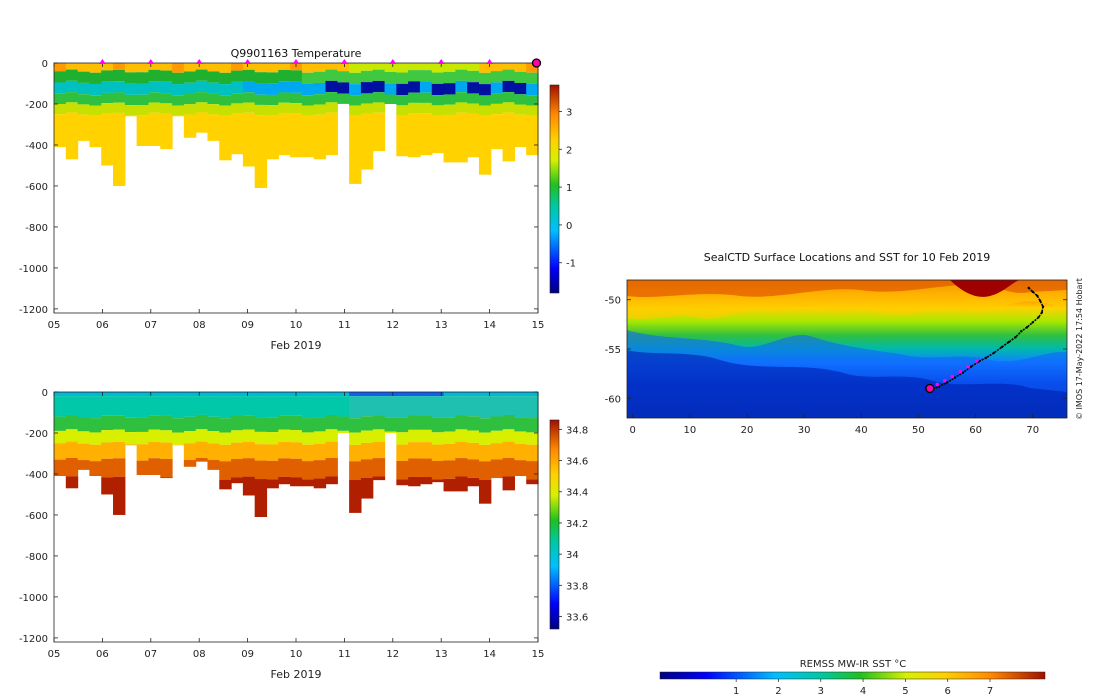 The width and height of the screenshot is (1100, 700). Describe the element at coordinates (847, 349) in the screenshot. I see `sst-field` at that location.